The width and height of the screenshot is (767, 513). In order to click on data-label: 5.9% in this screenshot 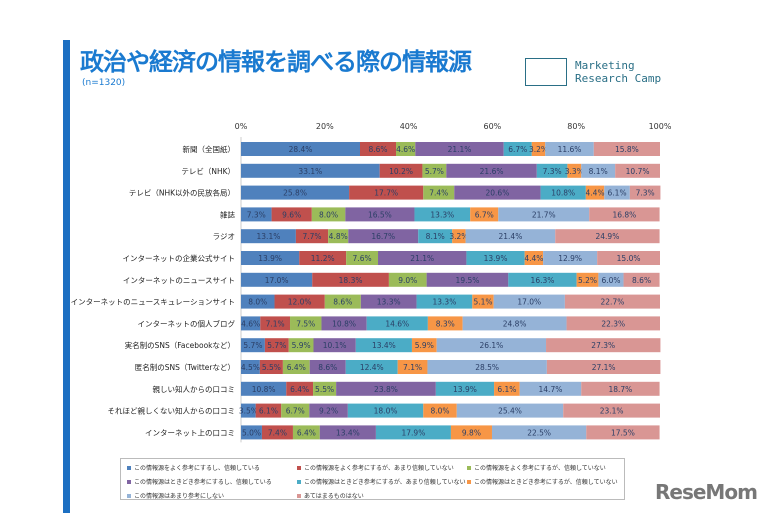, I will do `click(424, 345)`.